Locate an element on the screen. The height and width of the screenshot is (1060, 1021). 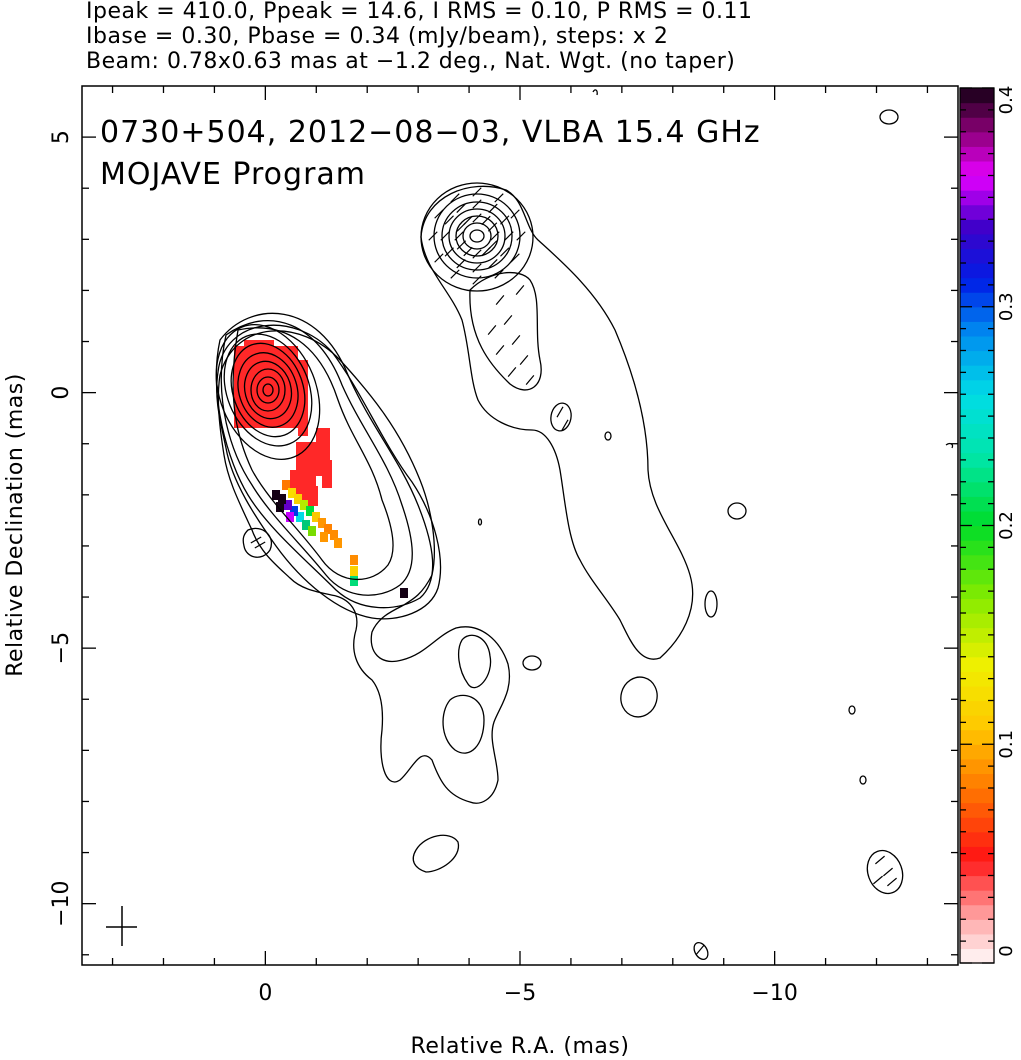
polarization-color-map is located at coordinates (321, 469).